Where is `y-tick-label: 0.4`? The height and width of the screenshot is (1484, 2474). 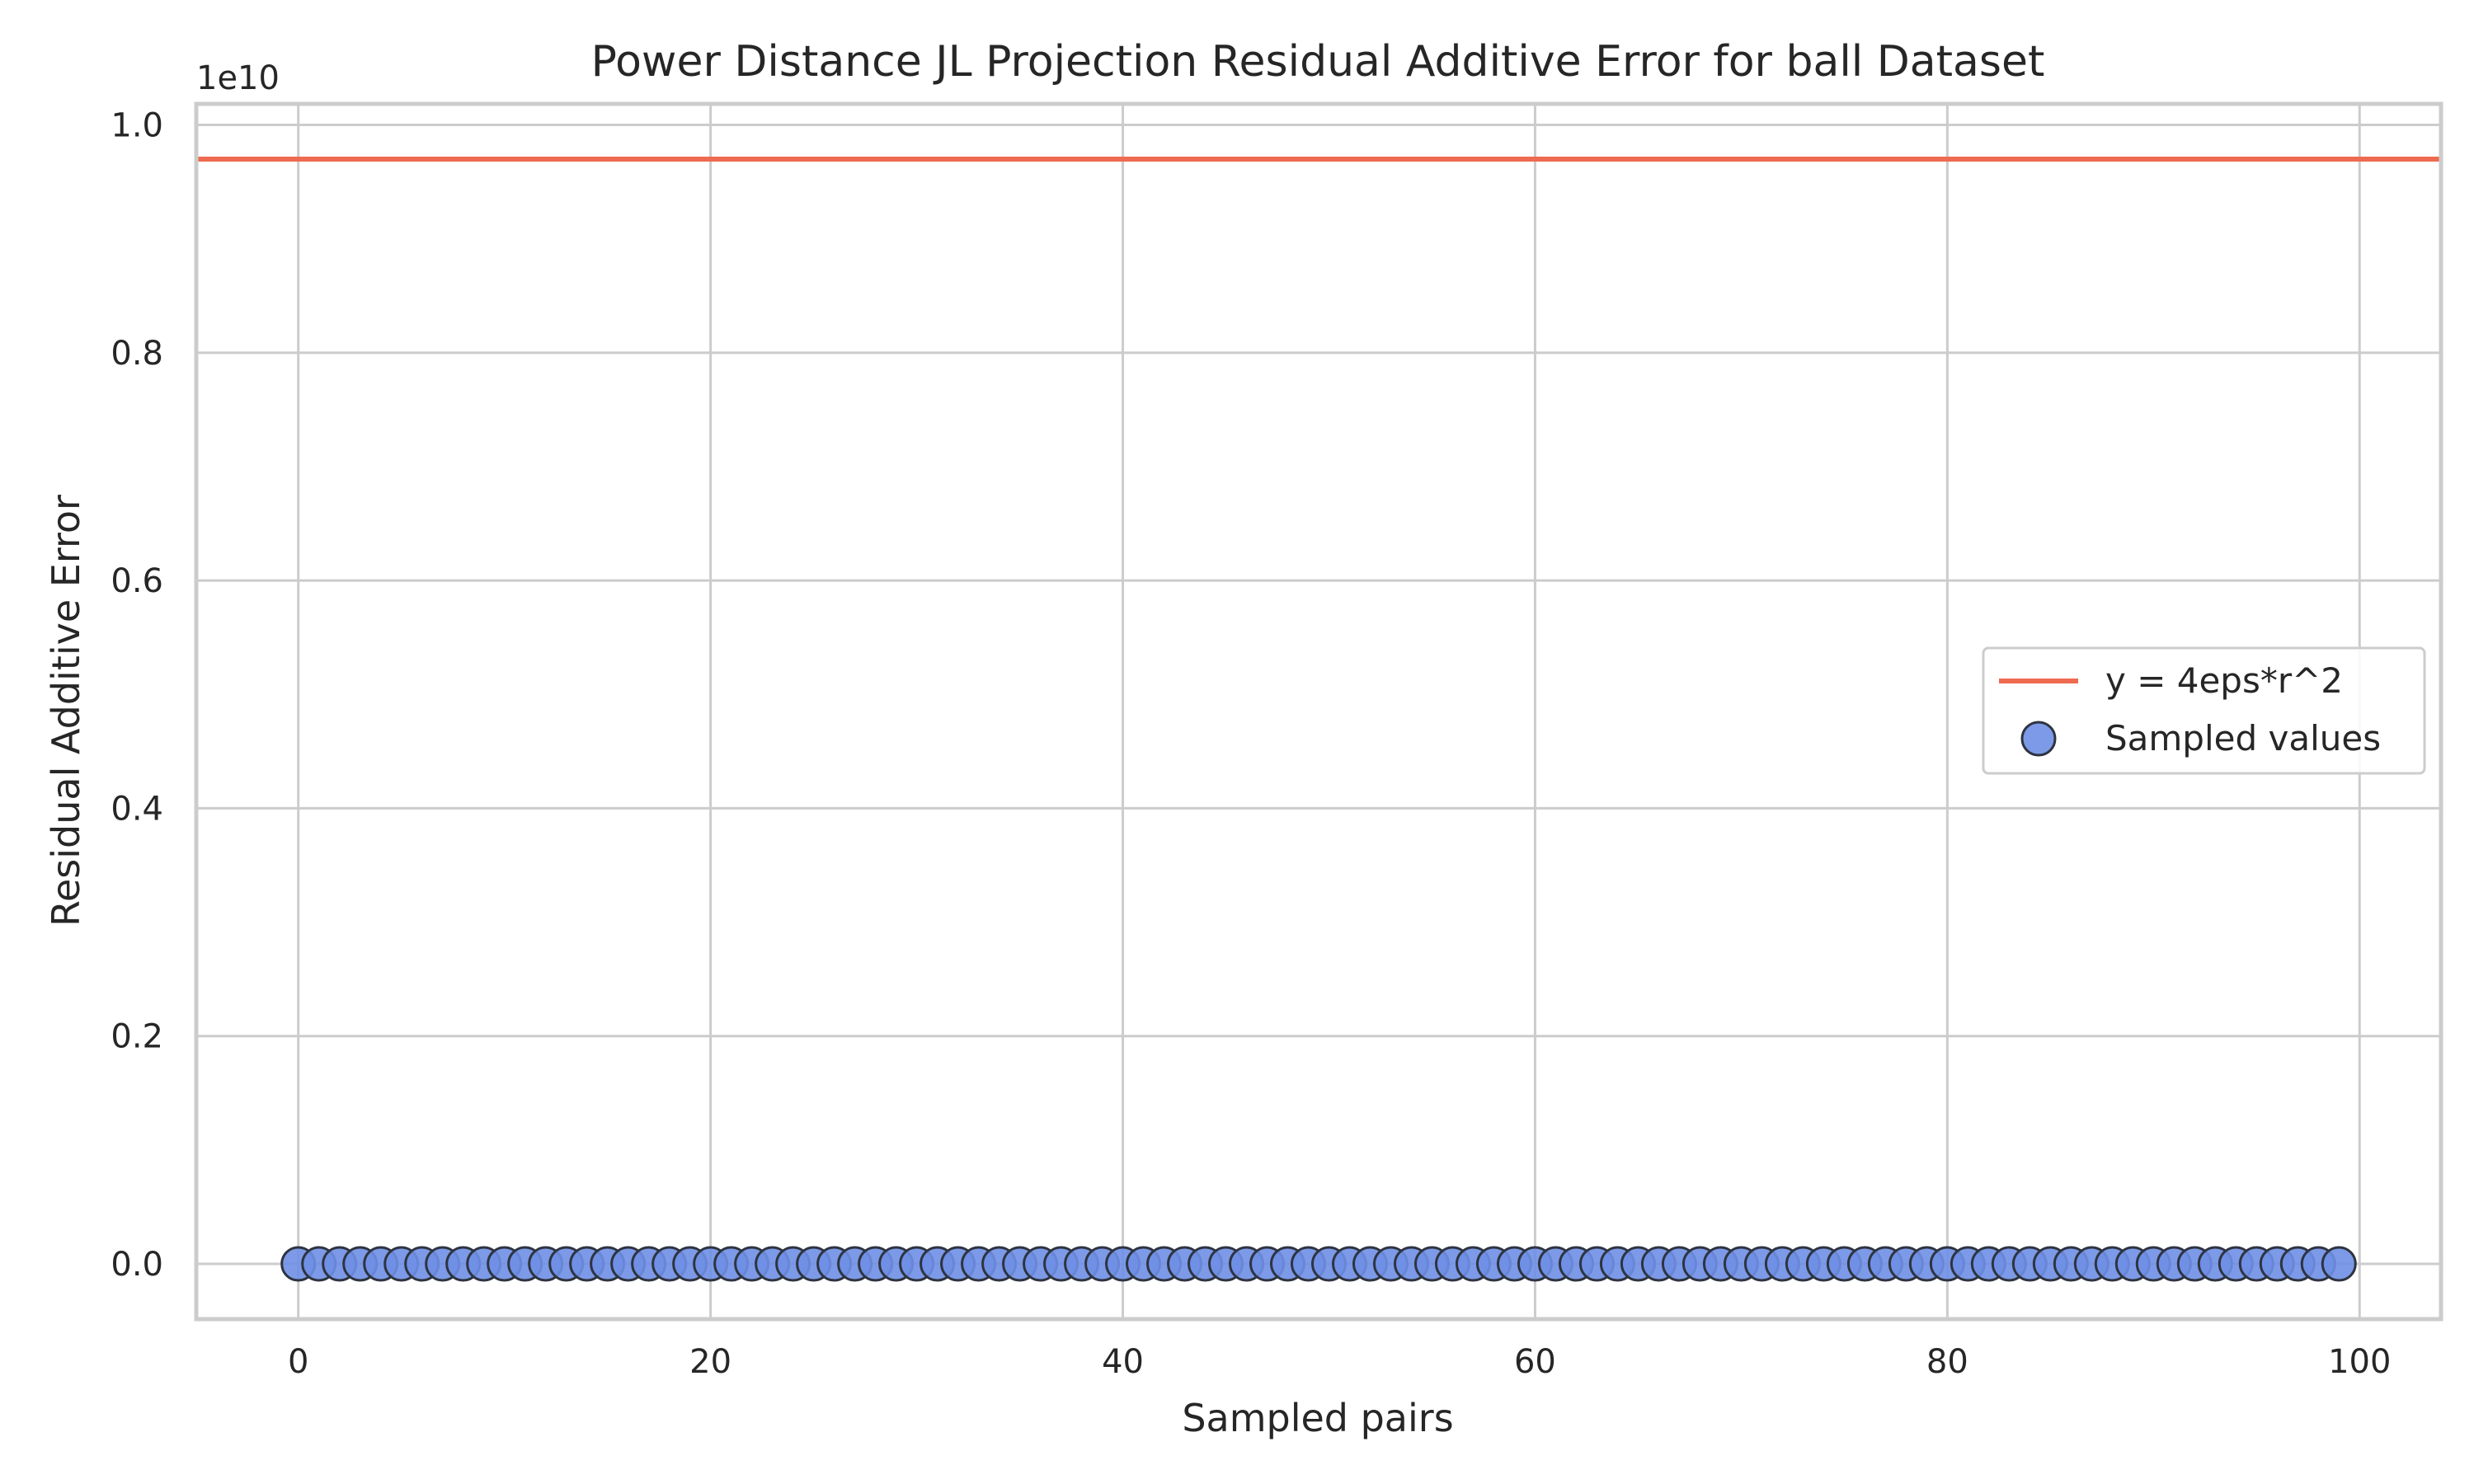
y-tick-label: 0.4 is located at coordinates (137, 809).